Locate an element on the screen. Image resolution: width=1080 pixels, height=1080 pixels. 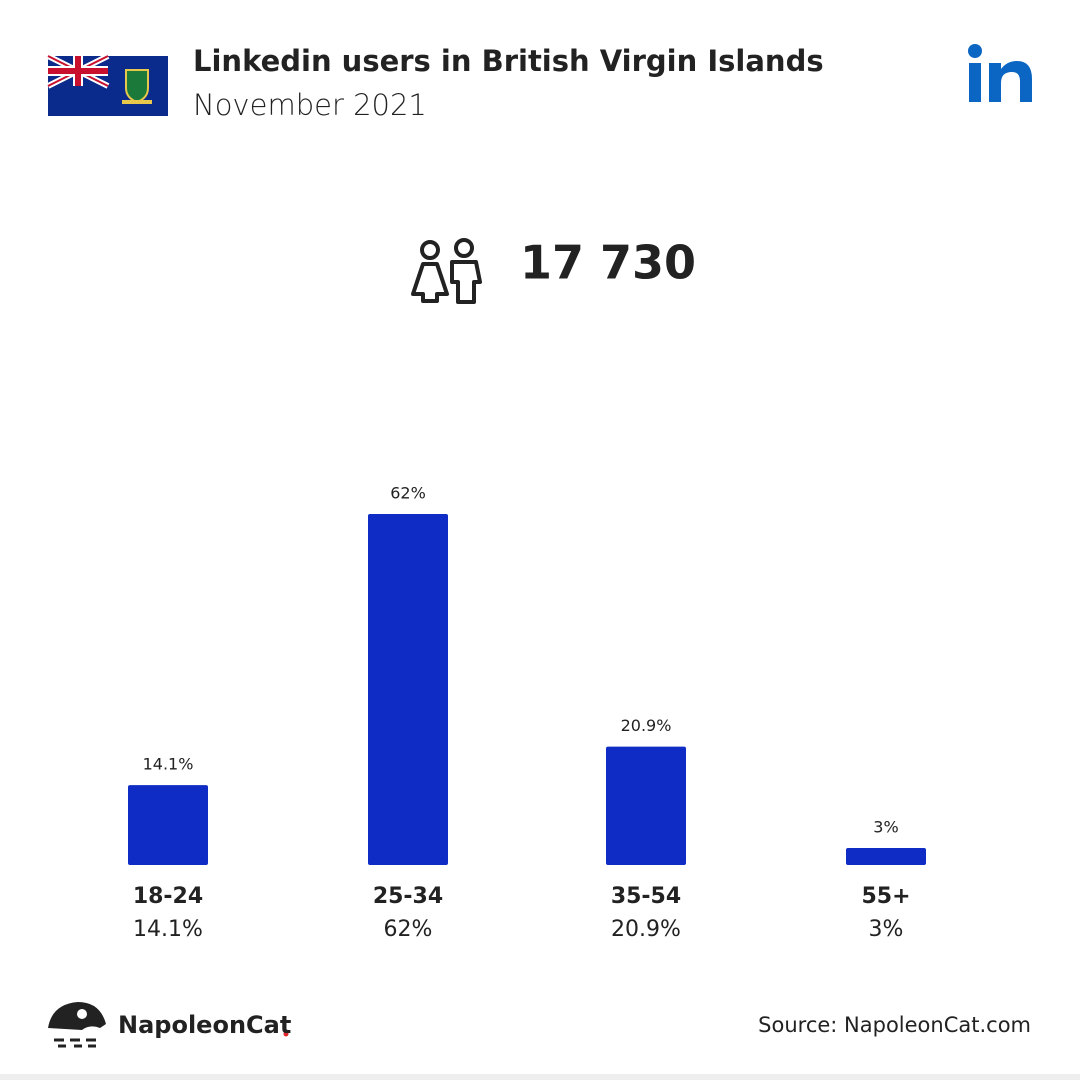
subtitle: November 2021 is located at coordinates (310, 105).